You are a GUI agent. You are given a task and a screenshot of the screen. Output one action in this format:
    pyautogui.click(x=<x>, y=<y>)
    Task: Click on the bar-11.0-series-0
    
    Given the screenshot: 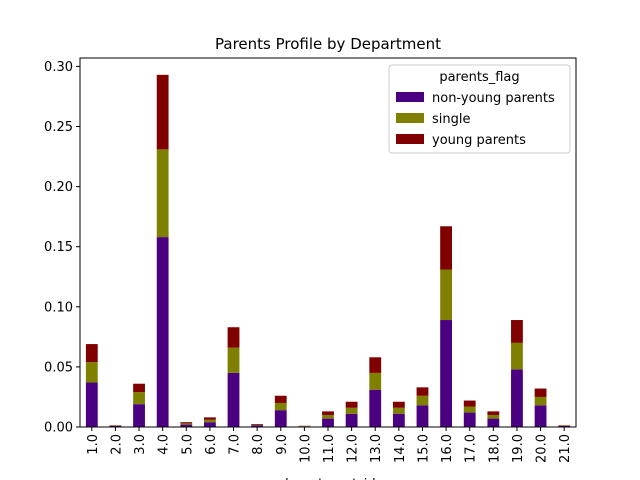 What is the action you would take?
    pyautogui.click(x=328, y=422)
    